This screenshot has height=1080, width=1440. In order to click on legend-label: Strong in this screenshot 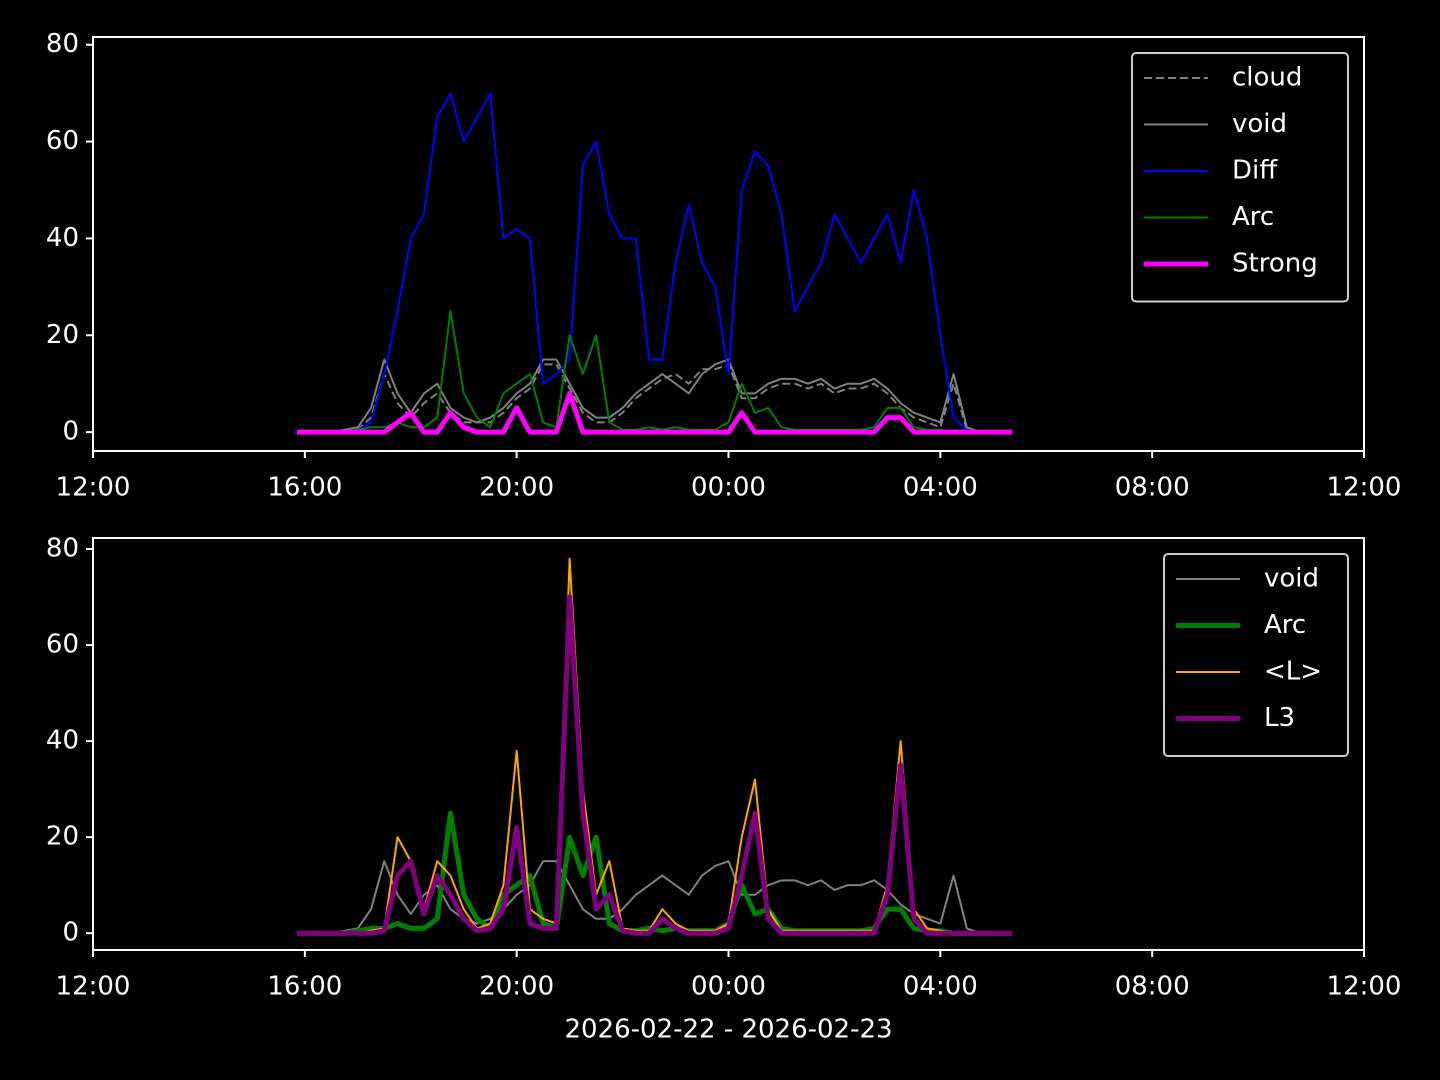, I will do `click(1275, 264)`.